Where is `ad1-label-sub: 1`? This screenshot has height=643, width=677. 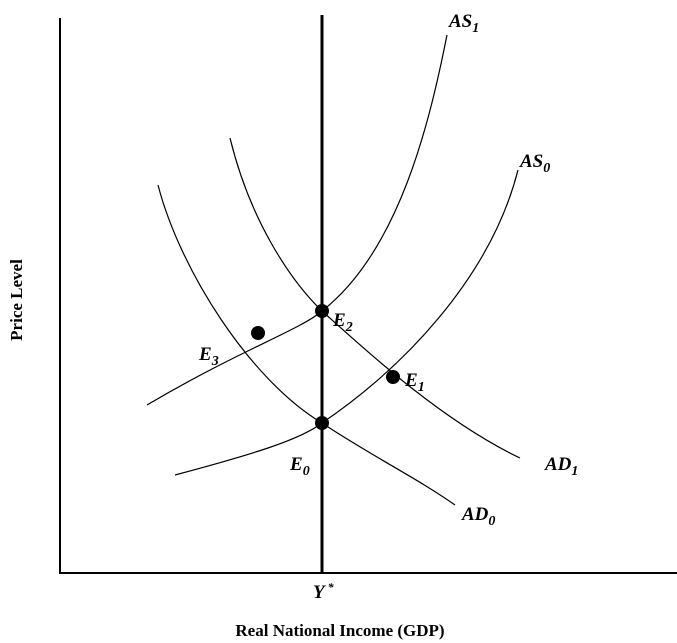 ad1-label-sub: 1 is located at coordinates (574, 471).